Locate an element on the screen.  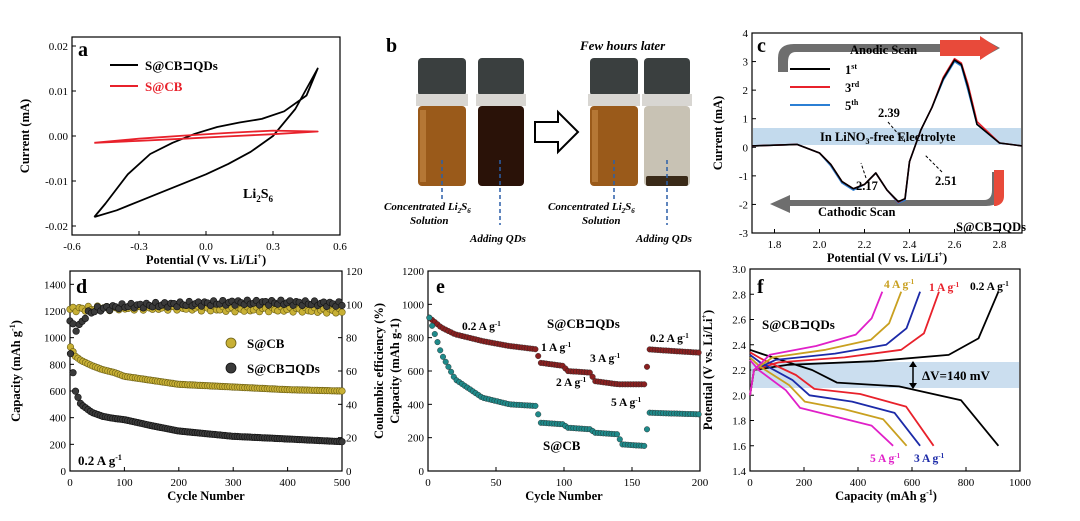
vial-liquid is located at coordinates (442, 146).